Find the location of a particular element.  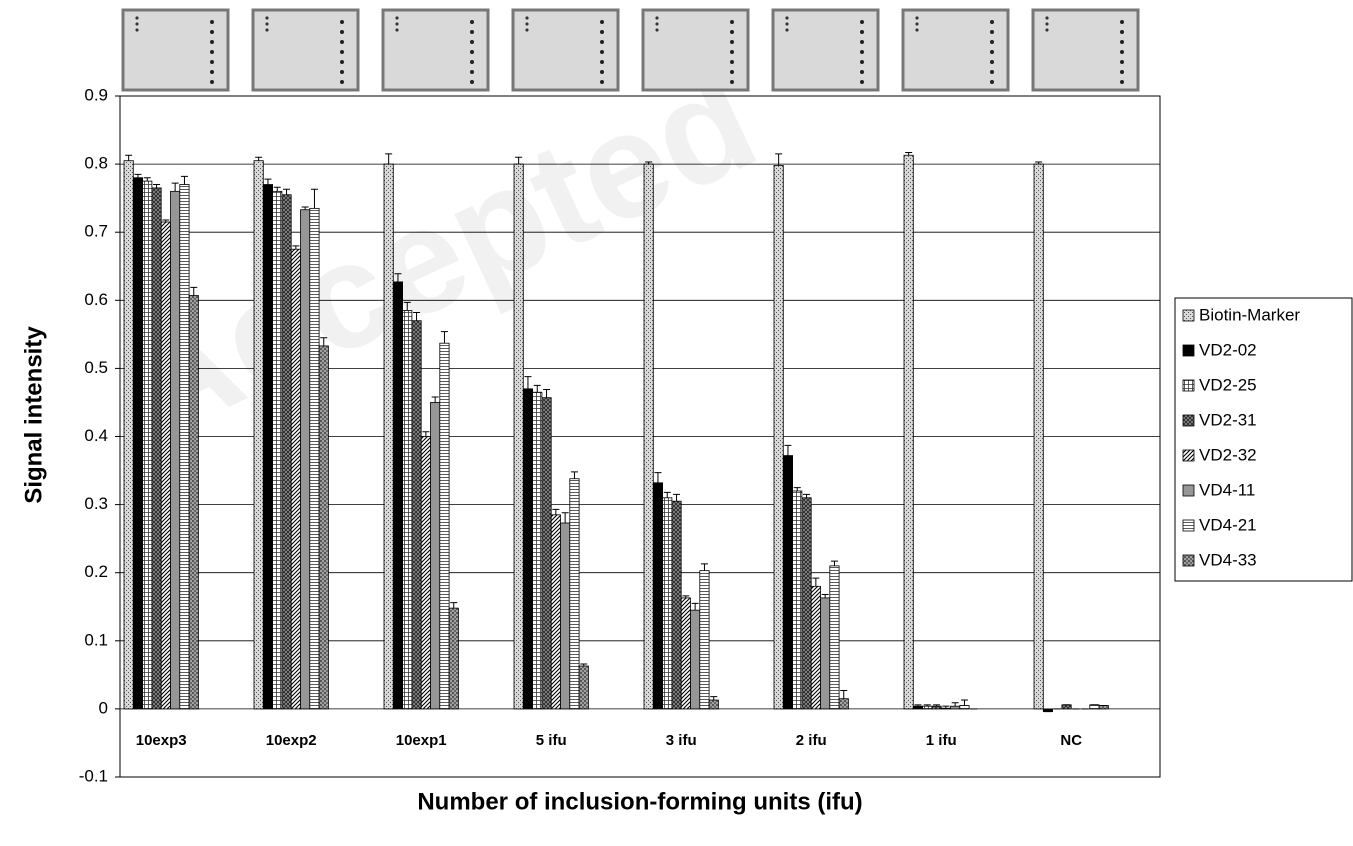

x-tick-label: 1 ifu is located at coordinates (941, 740).